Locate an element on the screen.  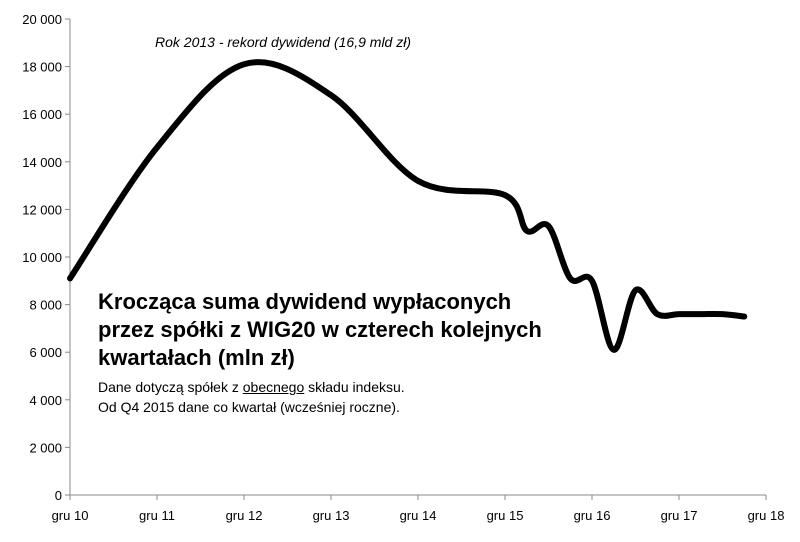
note-line-1-after: składu indeksu. is located at coordinates (354, 387).